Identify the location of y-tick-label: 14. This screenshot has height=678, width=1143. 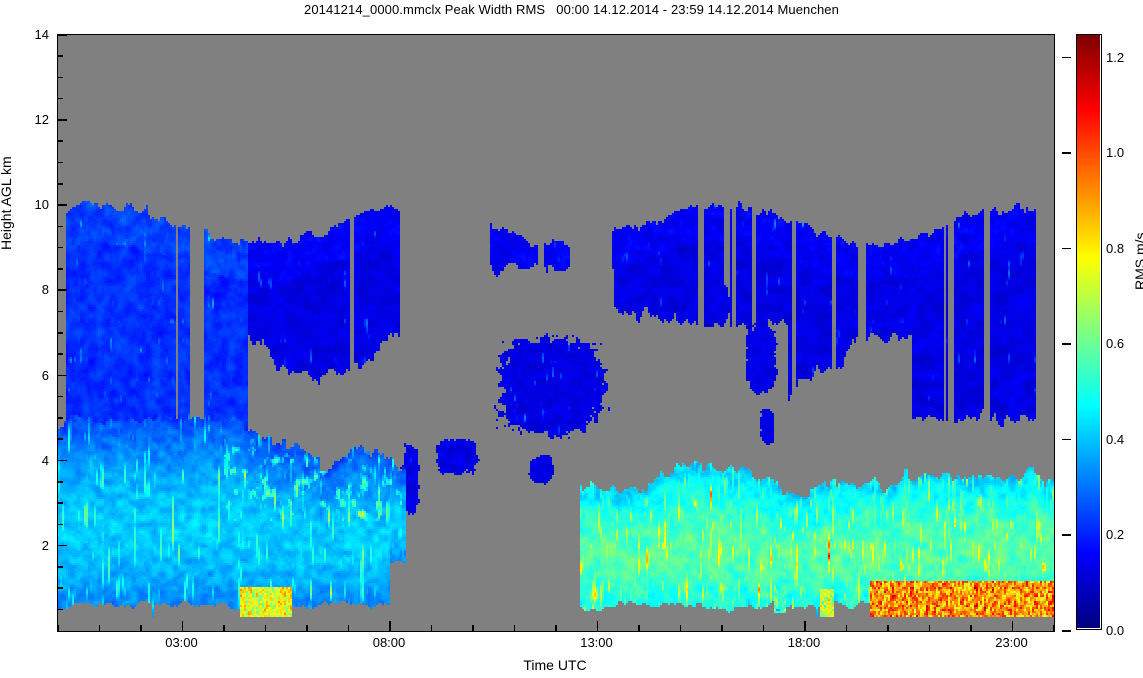
(41, 34).